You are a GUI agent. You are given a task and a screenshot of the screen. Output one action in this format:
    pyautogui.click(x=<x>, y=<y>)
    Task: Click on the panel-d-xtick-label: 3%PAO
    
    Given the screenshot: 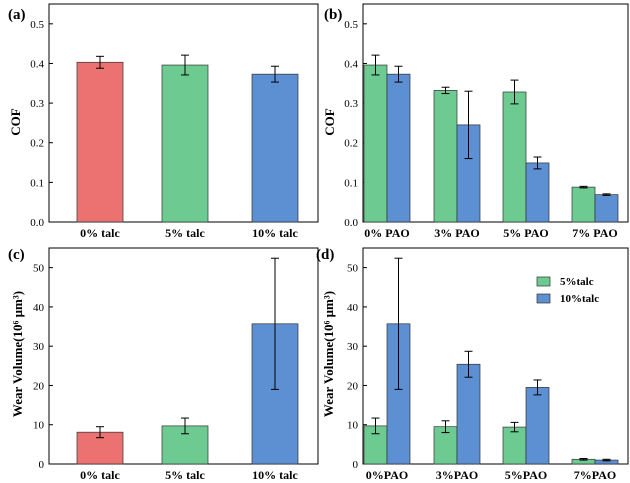 What is the action you would take?
    pyautogui.click(x=457, y=475)
    